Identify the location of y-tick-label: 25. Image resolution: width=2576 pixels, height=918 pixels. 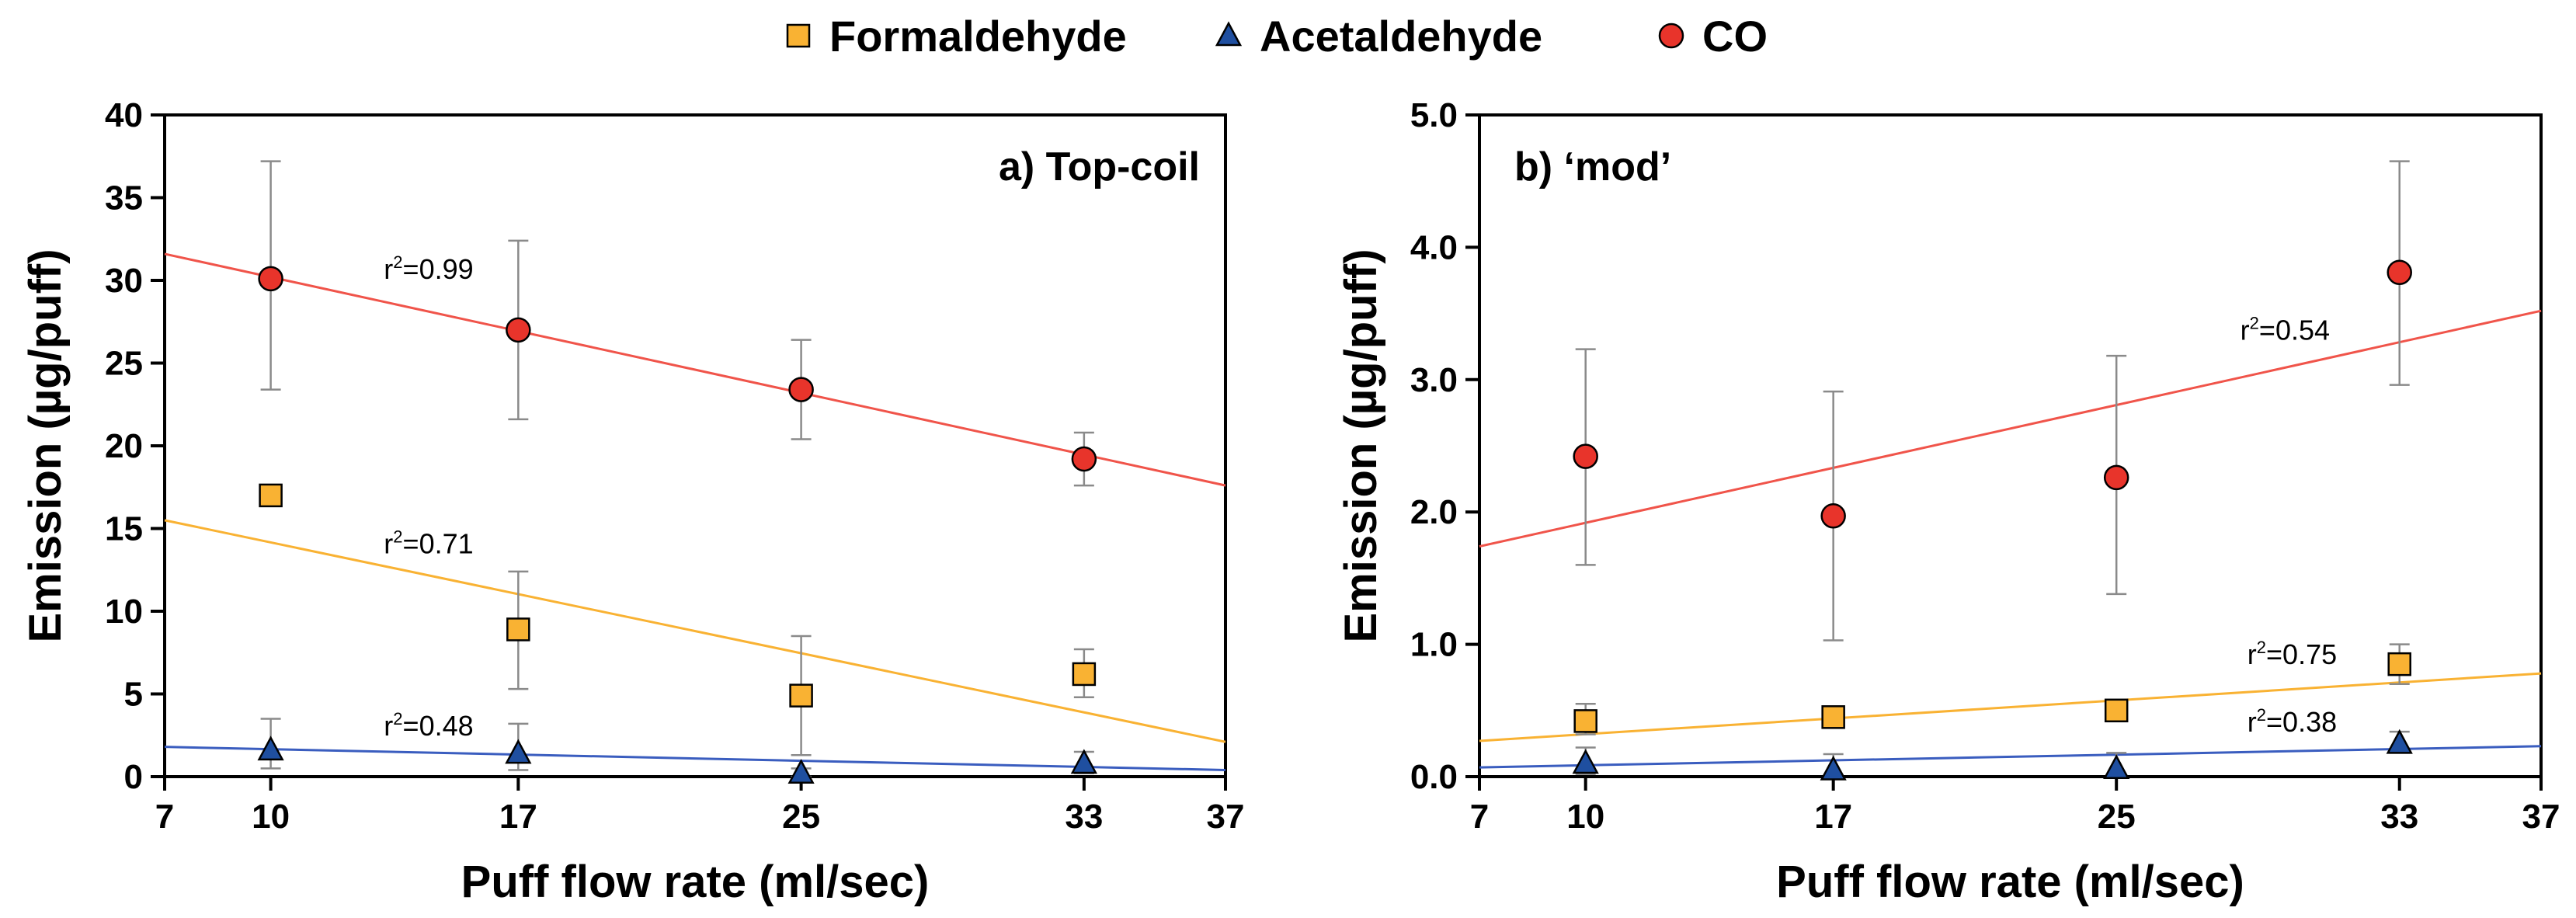
(124, 364).